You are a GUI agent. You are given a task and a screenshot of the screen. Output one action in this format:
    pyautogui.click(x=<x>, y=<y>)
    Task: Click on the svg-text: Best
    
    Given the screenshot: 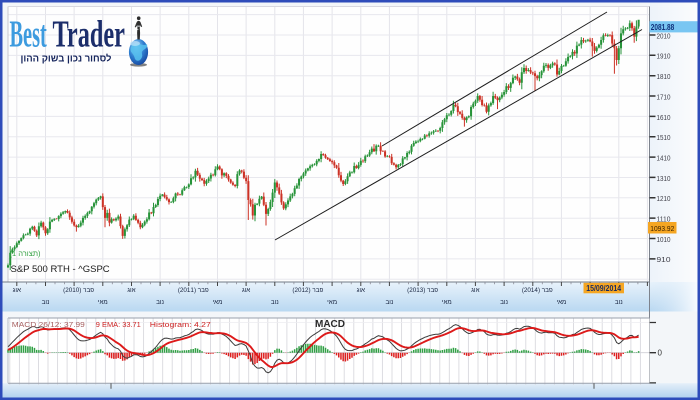 What is the action you would take?
    pyautogui.click(x=29, y=34)
    